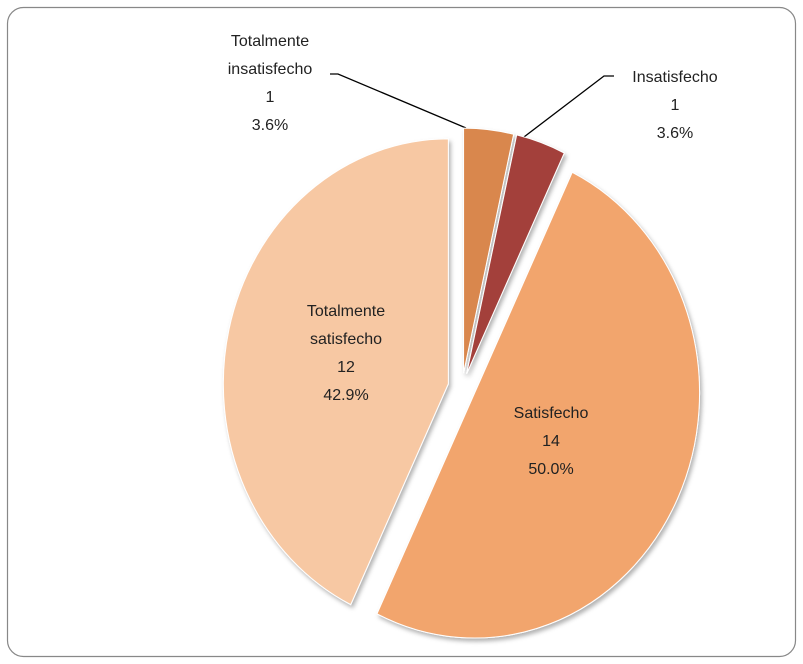  I want to click on label-category: Satisfecho, so click(551, 413).